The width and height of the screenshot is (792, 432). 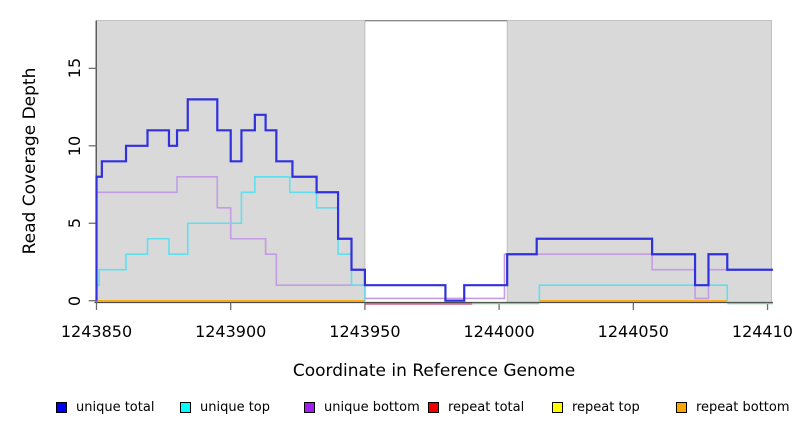 I want to click on legend-label: unique bottom, so click(x=372, y=407).